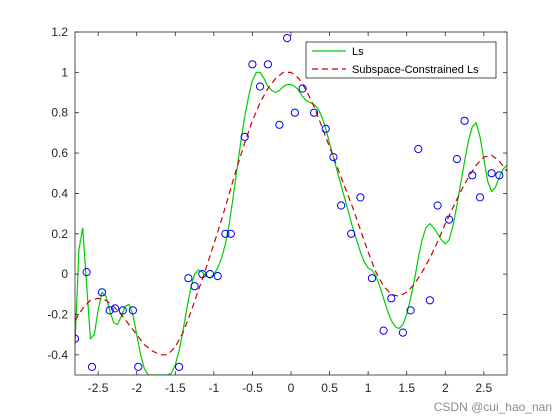 This screenshot has width=560, height=420. What do you see at coordinates (57, 355) in the screenshot?
I see `y-tick-label: -0.4` at bounding box center [57, 355].